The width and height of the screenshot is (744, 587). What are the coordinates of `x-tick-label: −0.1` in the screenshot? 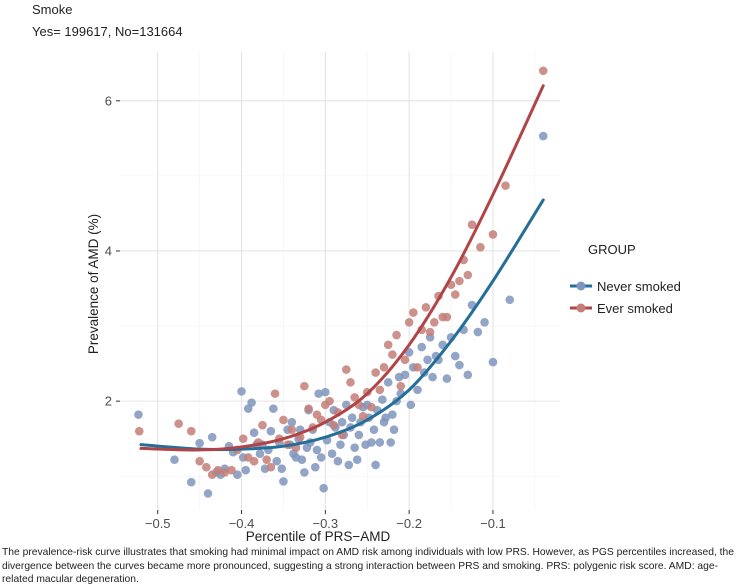 It's located at (493, 523).